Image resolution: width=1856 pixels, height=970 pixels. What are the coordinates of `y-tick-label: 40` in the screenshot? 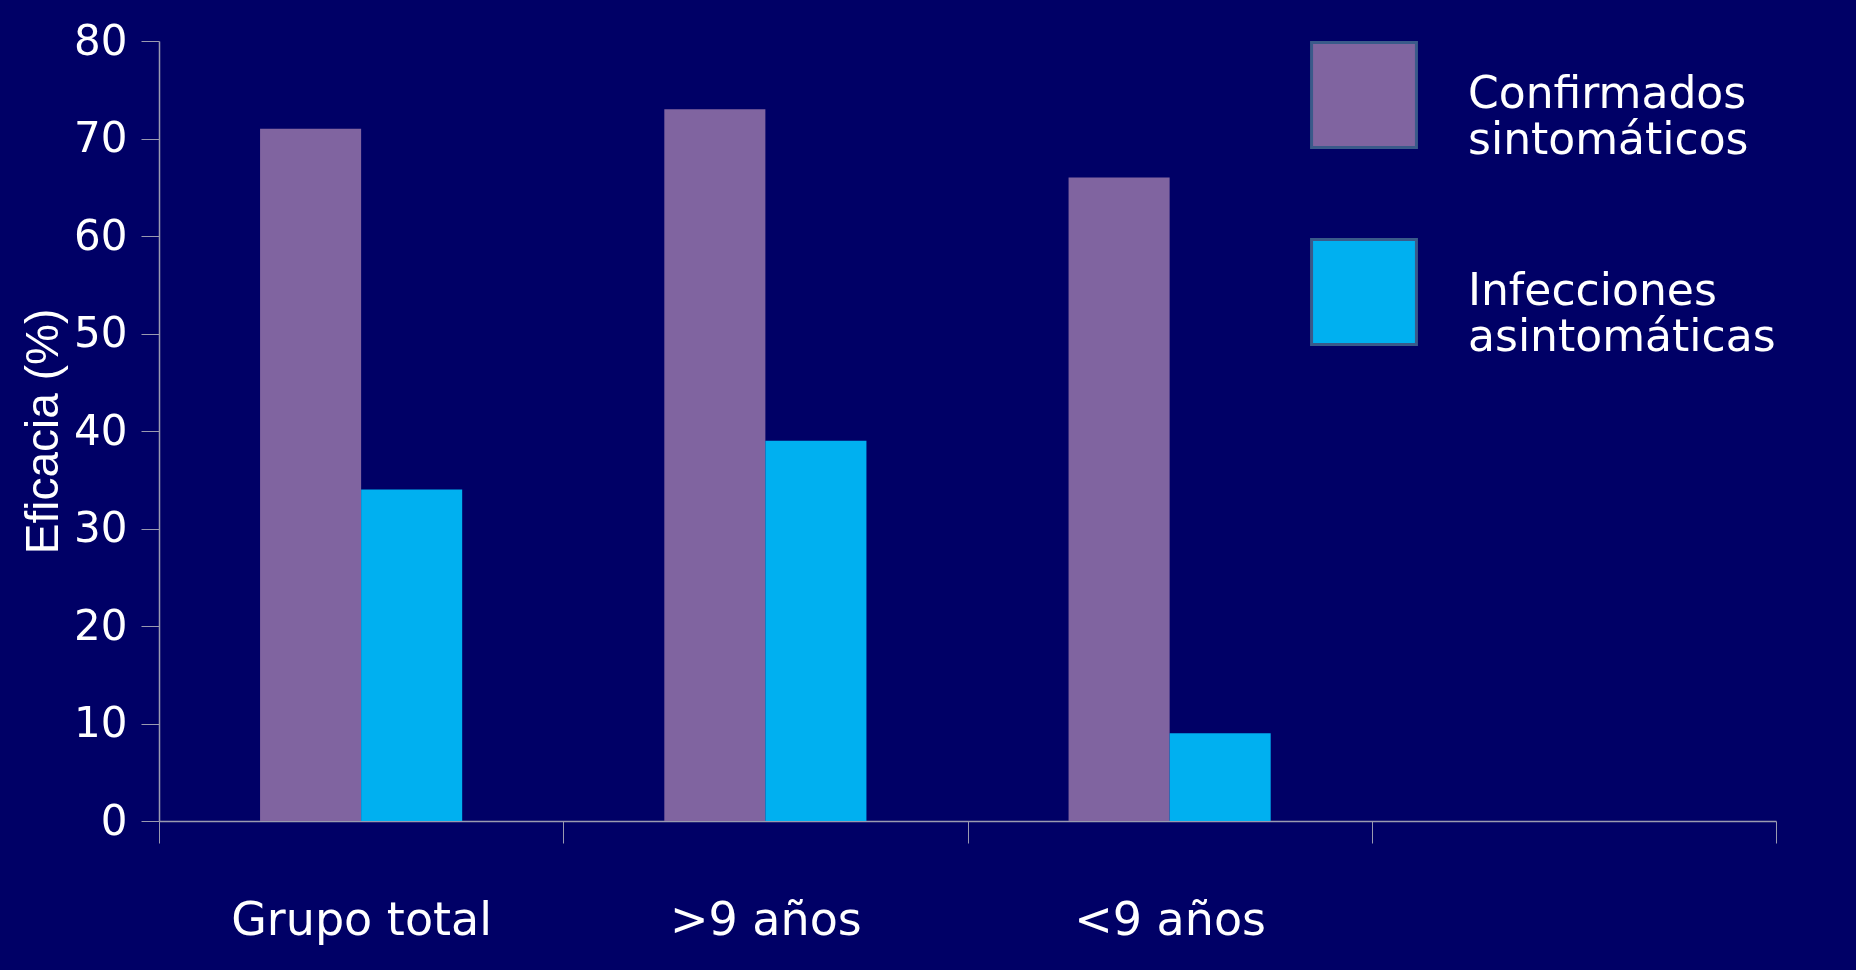 It's located at (101, 430).